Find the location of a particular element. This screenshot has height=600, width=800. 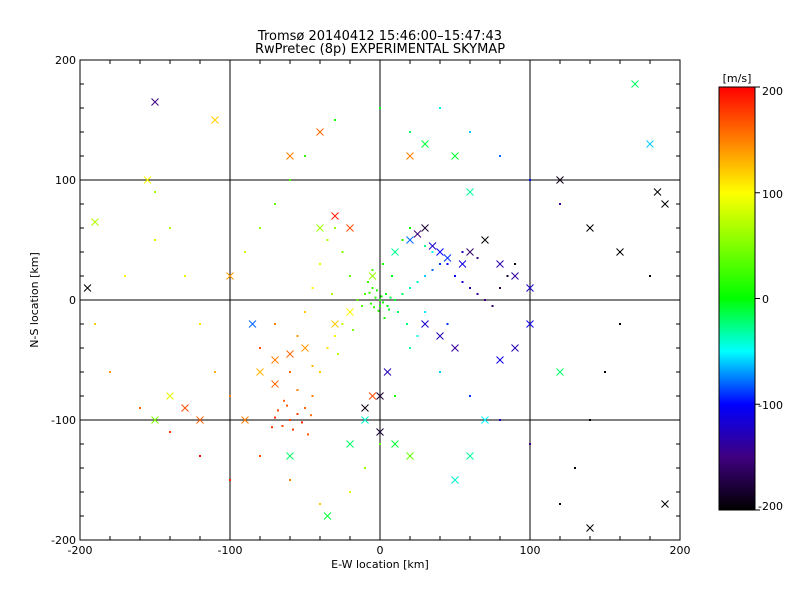

x-tick-label: -200 is located at coordinates (80, 550).